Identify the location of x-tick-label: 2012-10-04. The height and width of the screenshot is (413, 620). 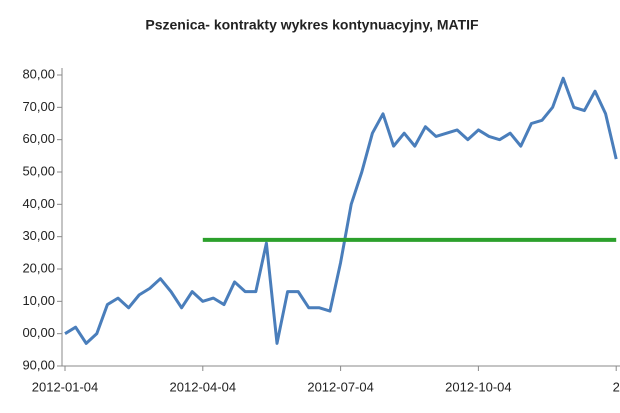
(478, 386).